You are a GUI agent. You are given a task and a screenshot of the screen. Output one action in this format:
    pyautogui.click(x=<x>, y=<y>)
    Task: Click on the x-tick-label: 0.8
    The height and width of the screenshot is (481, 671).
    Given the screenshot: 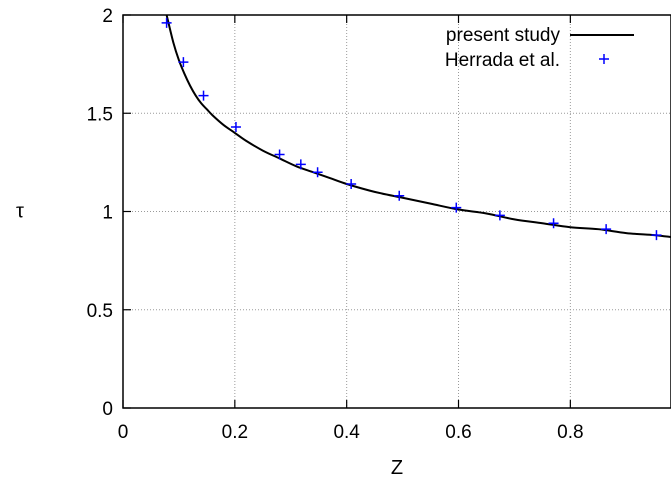 What is the action you would take?
    pyautogui.click(x=570, y=432)
    